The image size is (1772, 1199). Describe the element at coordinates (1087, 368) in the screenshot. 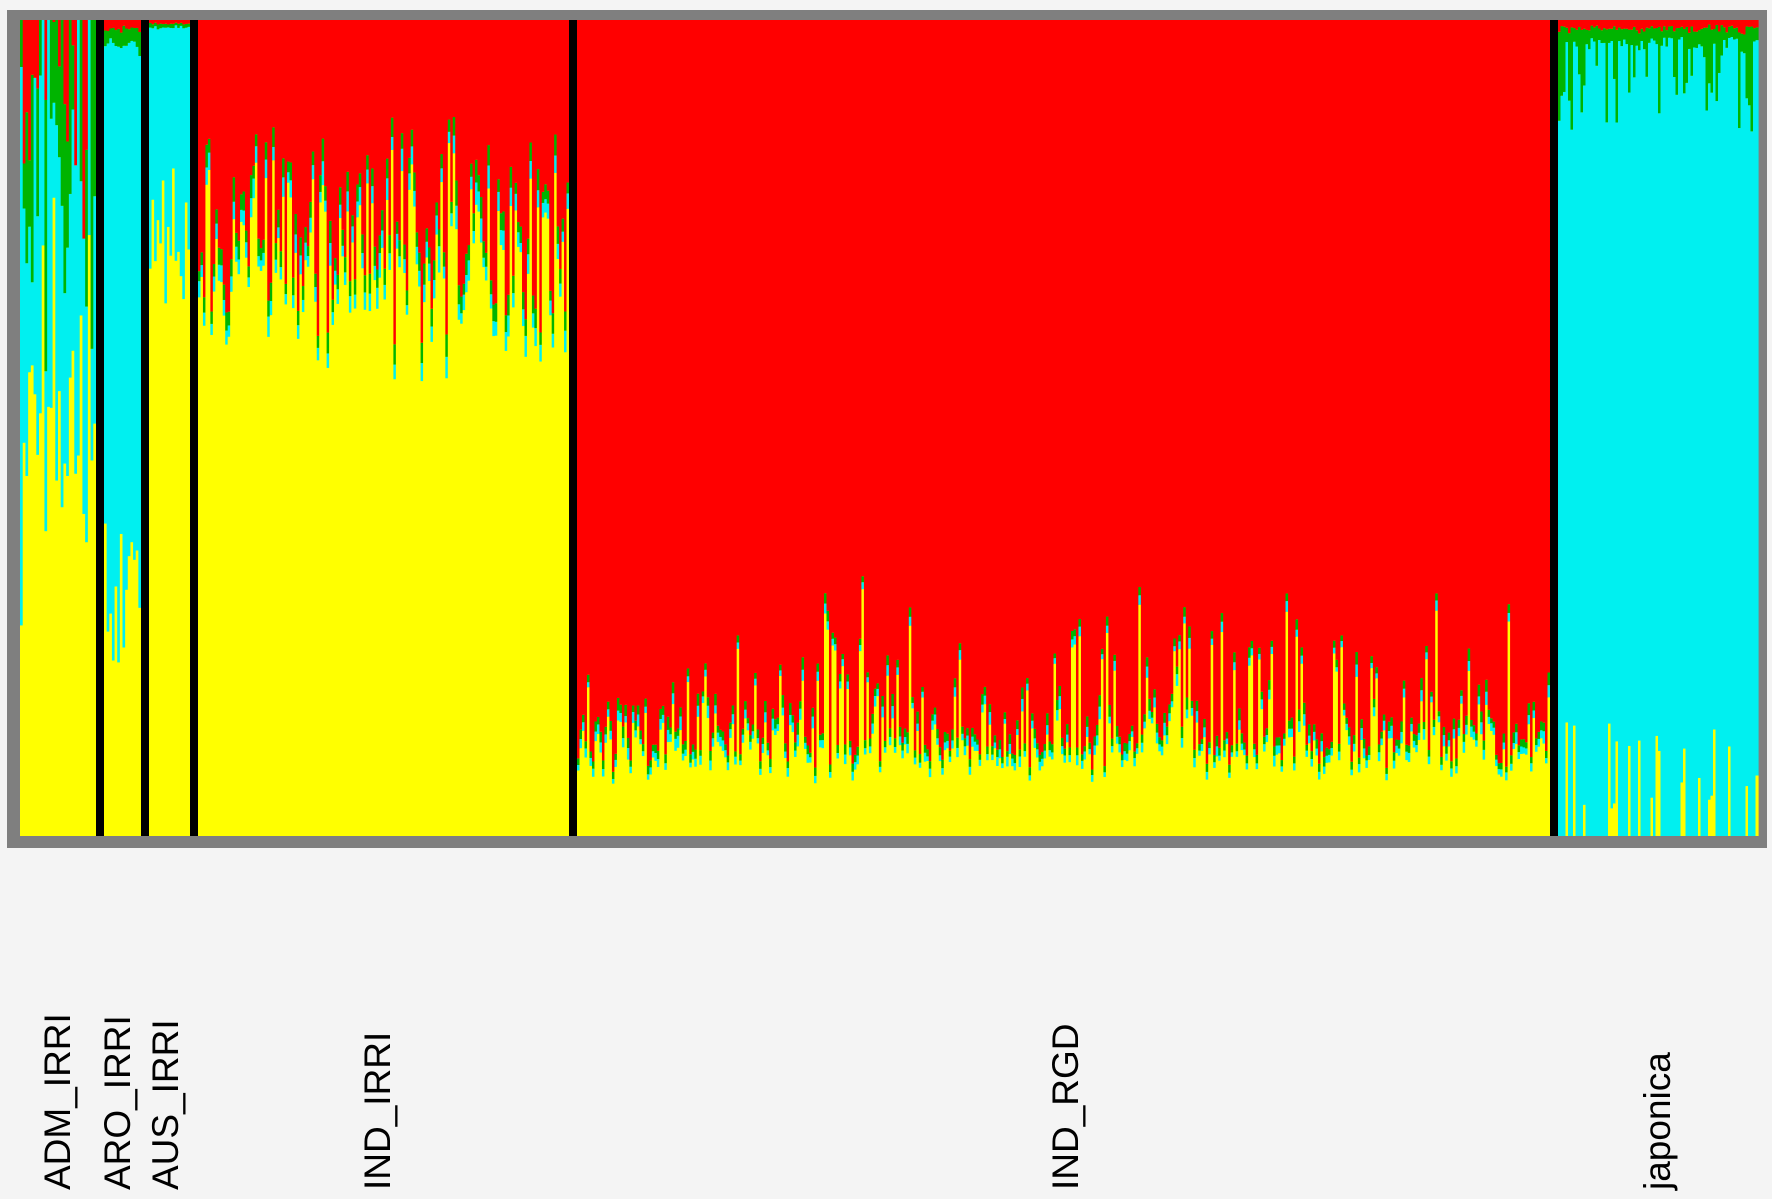

I see `bar-ind_rgd-204-red` at that location.